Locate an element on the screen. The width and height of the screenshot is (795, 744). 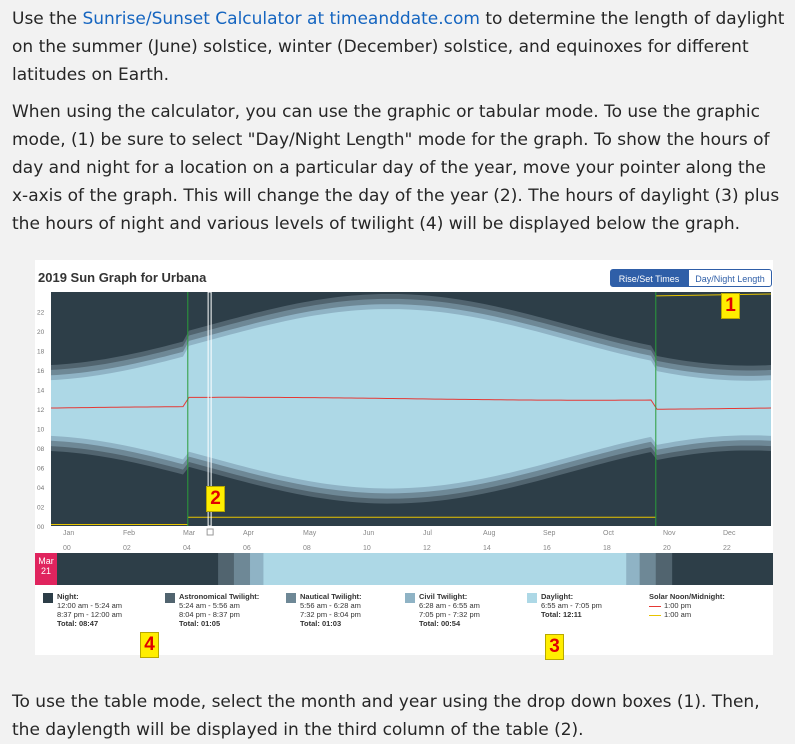
legend-nautical-range1: 5:56 am - 6:28 am is located at coordinates (330, 605).